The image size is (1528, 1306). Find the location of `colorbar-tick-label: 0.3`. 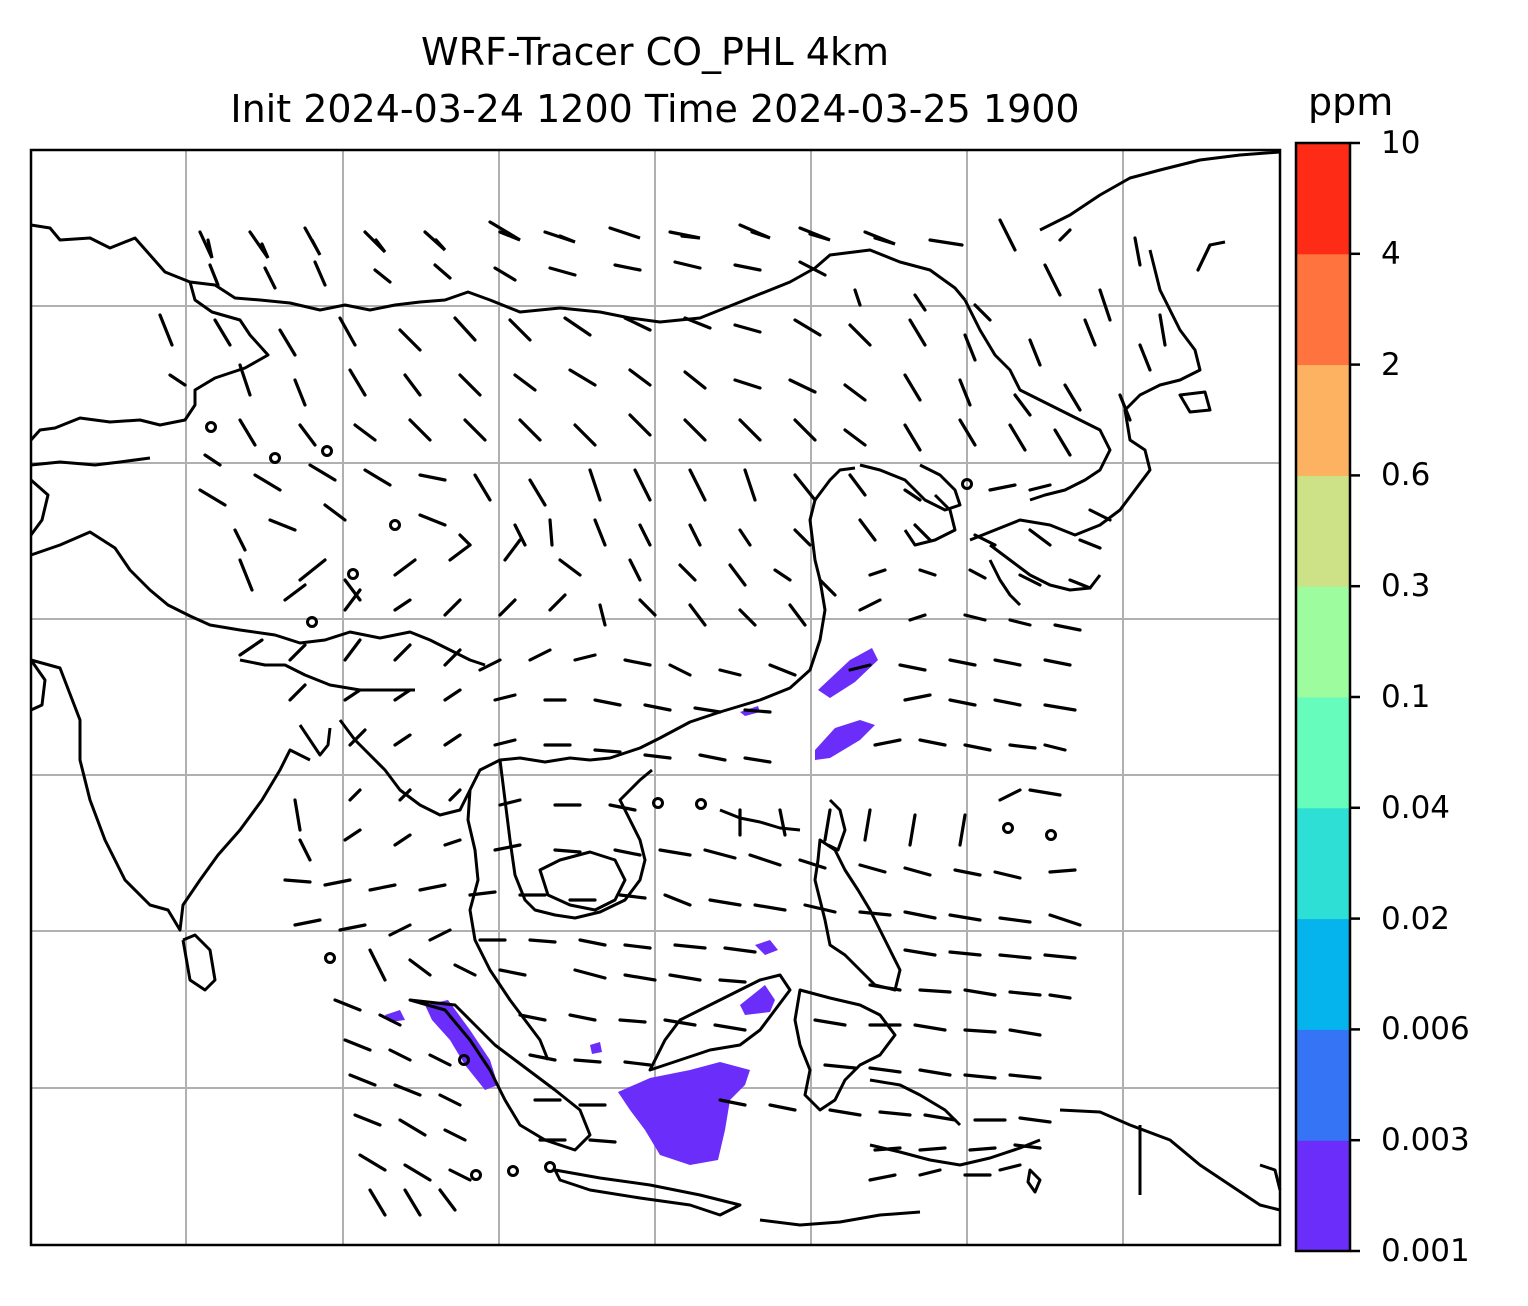

colorbar-tick-label: 0.3 is located at coordinates (1406, 586).